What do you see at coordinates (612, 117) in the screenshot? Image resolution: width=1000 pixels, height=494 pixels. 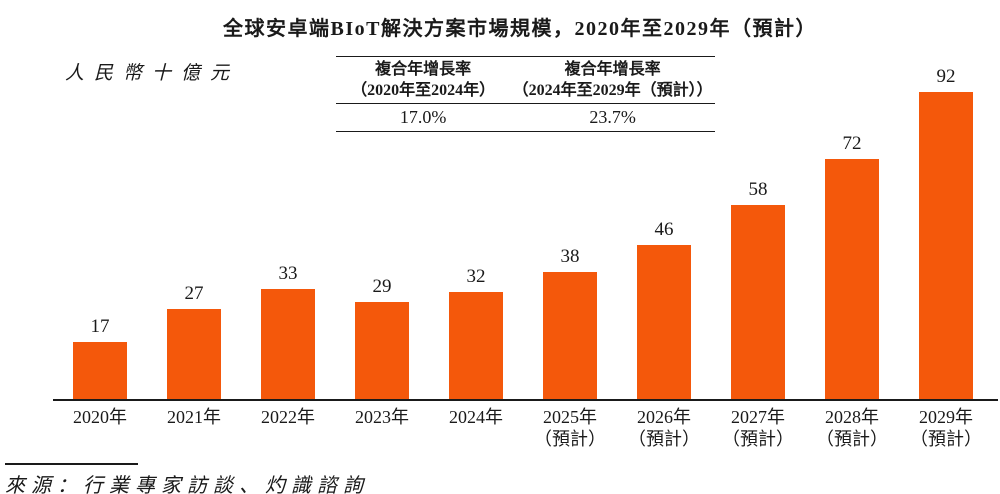 I see `cagr-value-2024-2029: 23.7%` at bounding box center [612, 117].